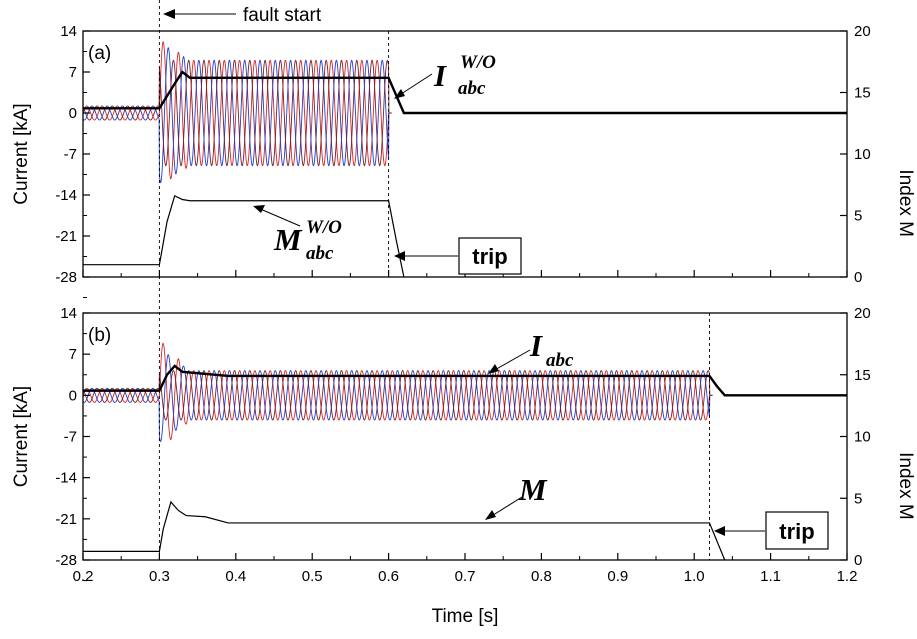 The height and width of the screenshot is (639, 917). What do you see at coordinates (312, 576) in the screenshot?
I see `x-tick-label: 0.5` at bounding box center [312, 576].